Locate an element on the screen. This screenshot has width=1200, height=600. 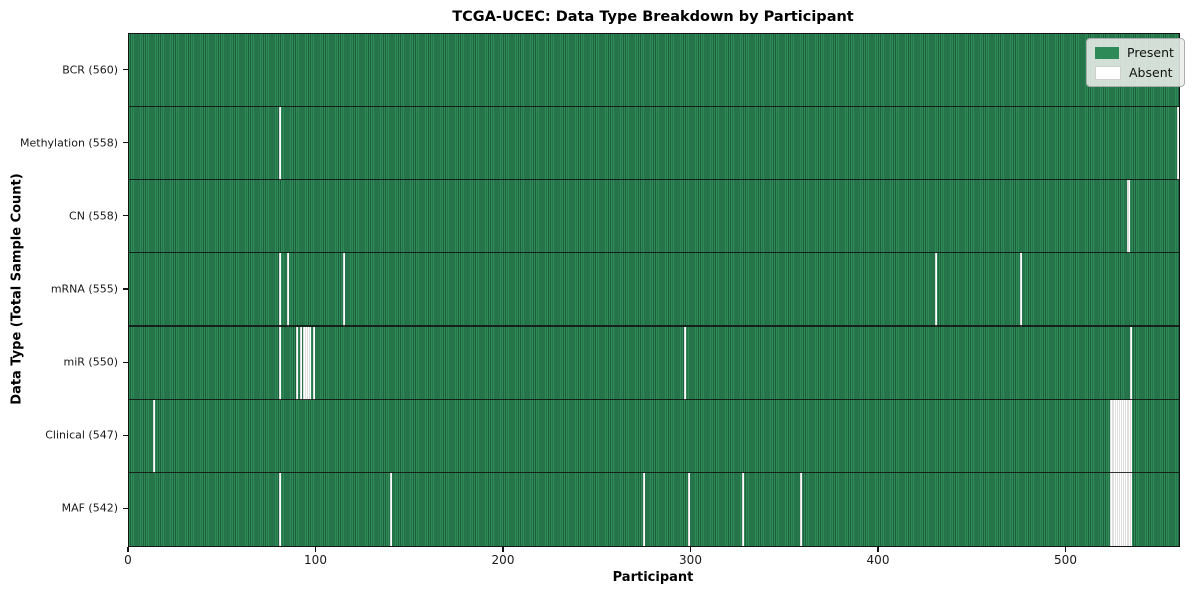
legend: Present Absent is located at coordinates (1135, 62).